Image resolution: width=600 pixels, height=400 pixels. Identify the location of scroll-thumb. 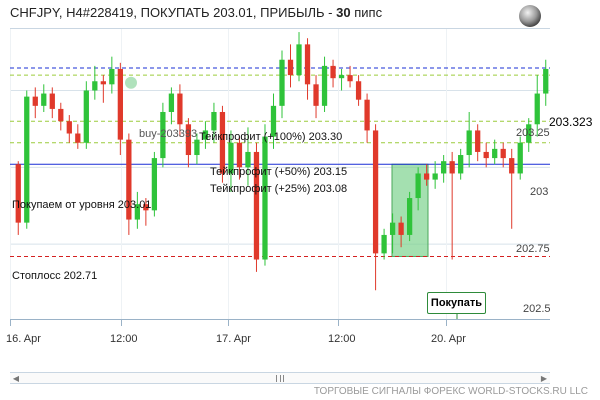
(280, 378).